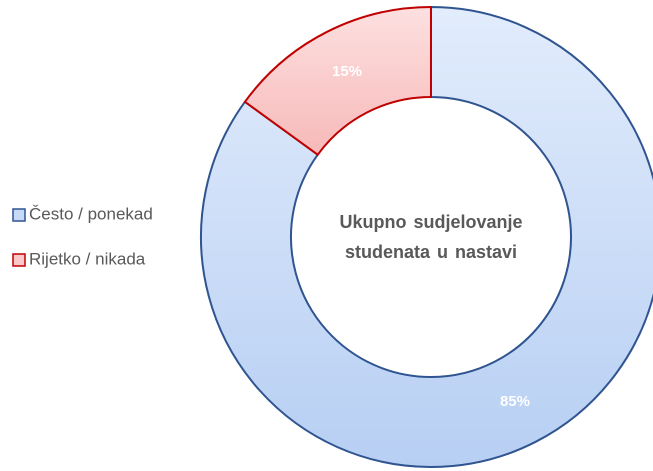 The height and width of the screenshot is (471, 653). I want to click on data-label: 85%, so click(515, 401).